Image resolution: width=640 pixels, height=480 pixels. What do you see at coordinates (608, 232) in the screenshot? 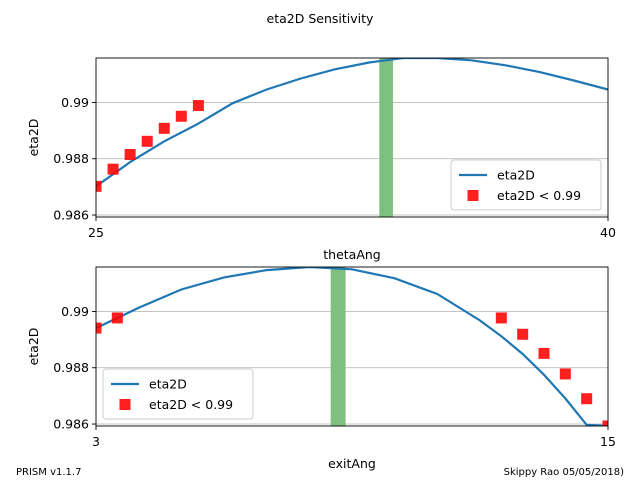
I see `x-tick-label: 40` at bounding box center [608, 232].